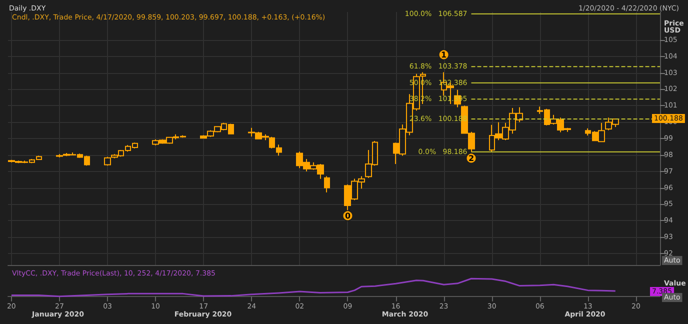 The image size is (688, 324). I want to click on annotation: 2, so click(471, 159).